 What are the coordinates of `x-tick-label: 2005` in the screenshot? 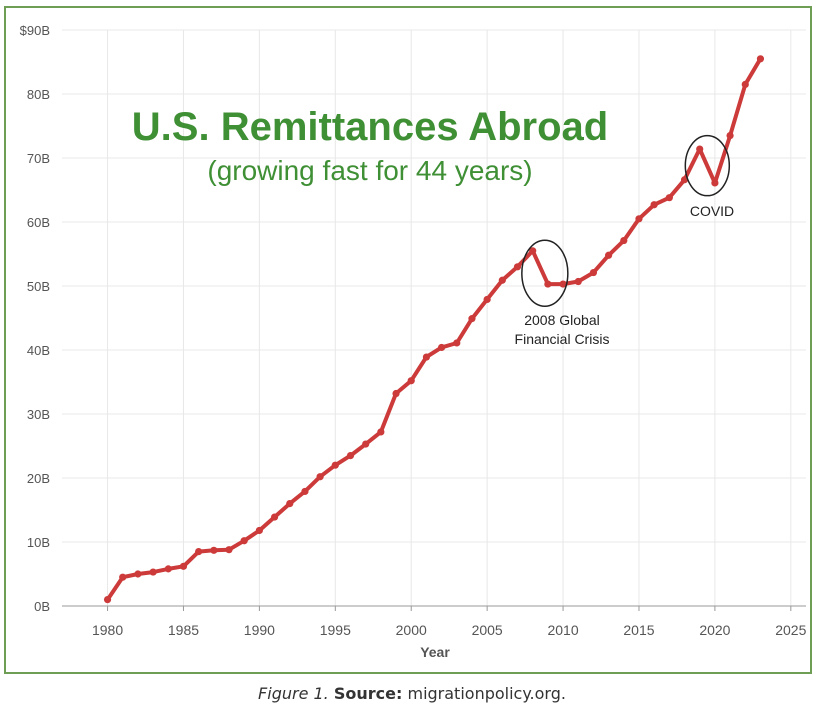 It's located at (487, 630).